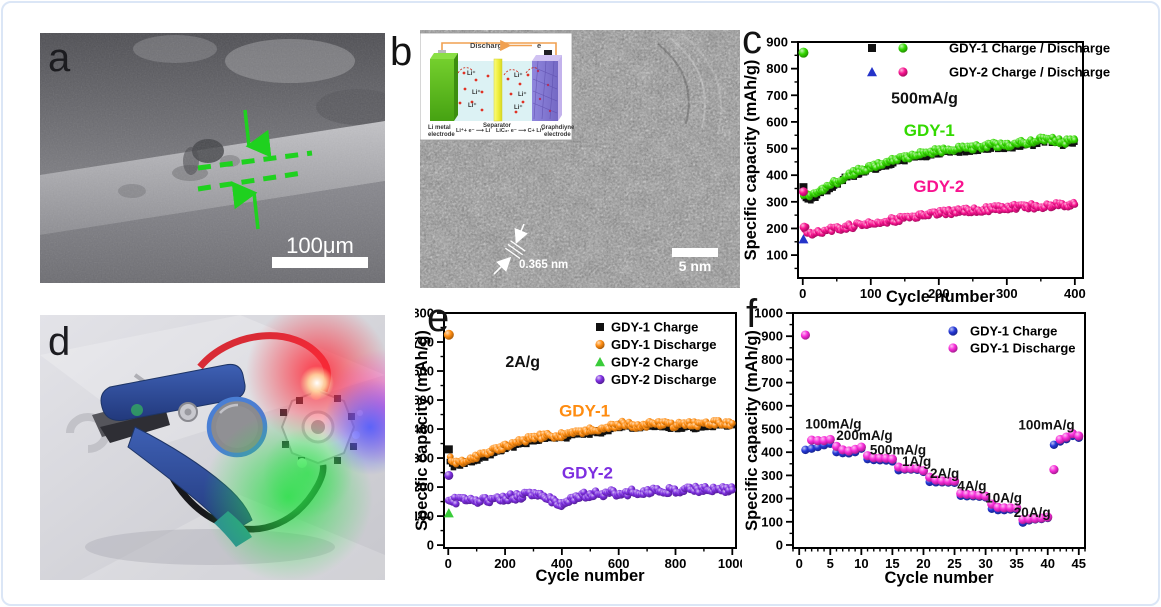 The image size is (1161, 607). What do you see at coordinates (320, 245) in the screenshot?
I see `scale-bar-label: 100μm` at bounding box center [320, 245].